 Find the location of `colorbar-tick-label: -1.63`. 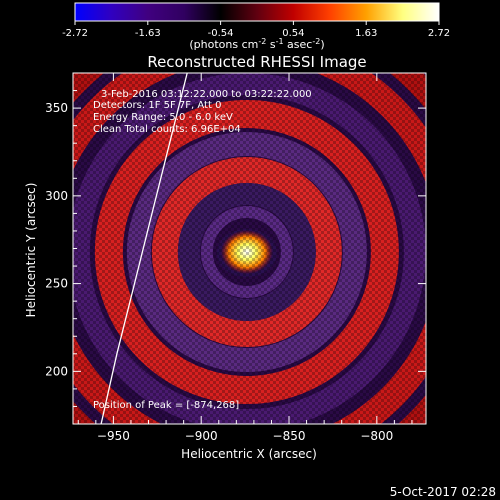

colorbar-tick-label: -1.63 is located at coordinates (148, 33).